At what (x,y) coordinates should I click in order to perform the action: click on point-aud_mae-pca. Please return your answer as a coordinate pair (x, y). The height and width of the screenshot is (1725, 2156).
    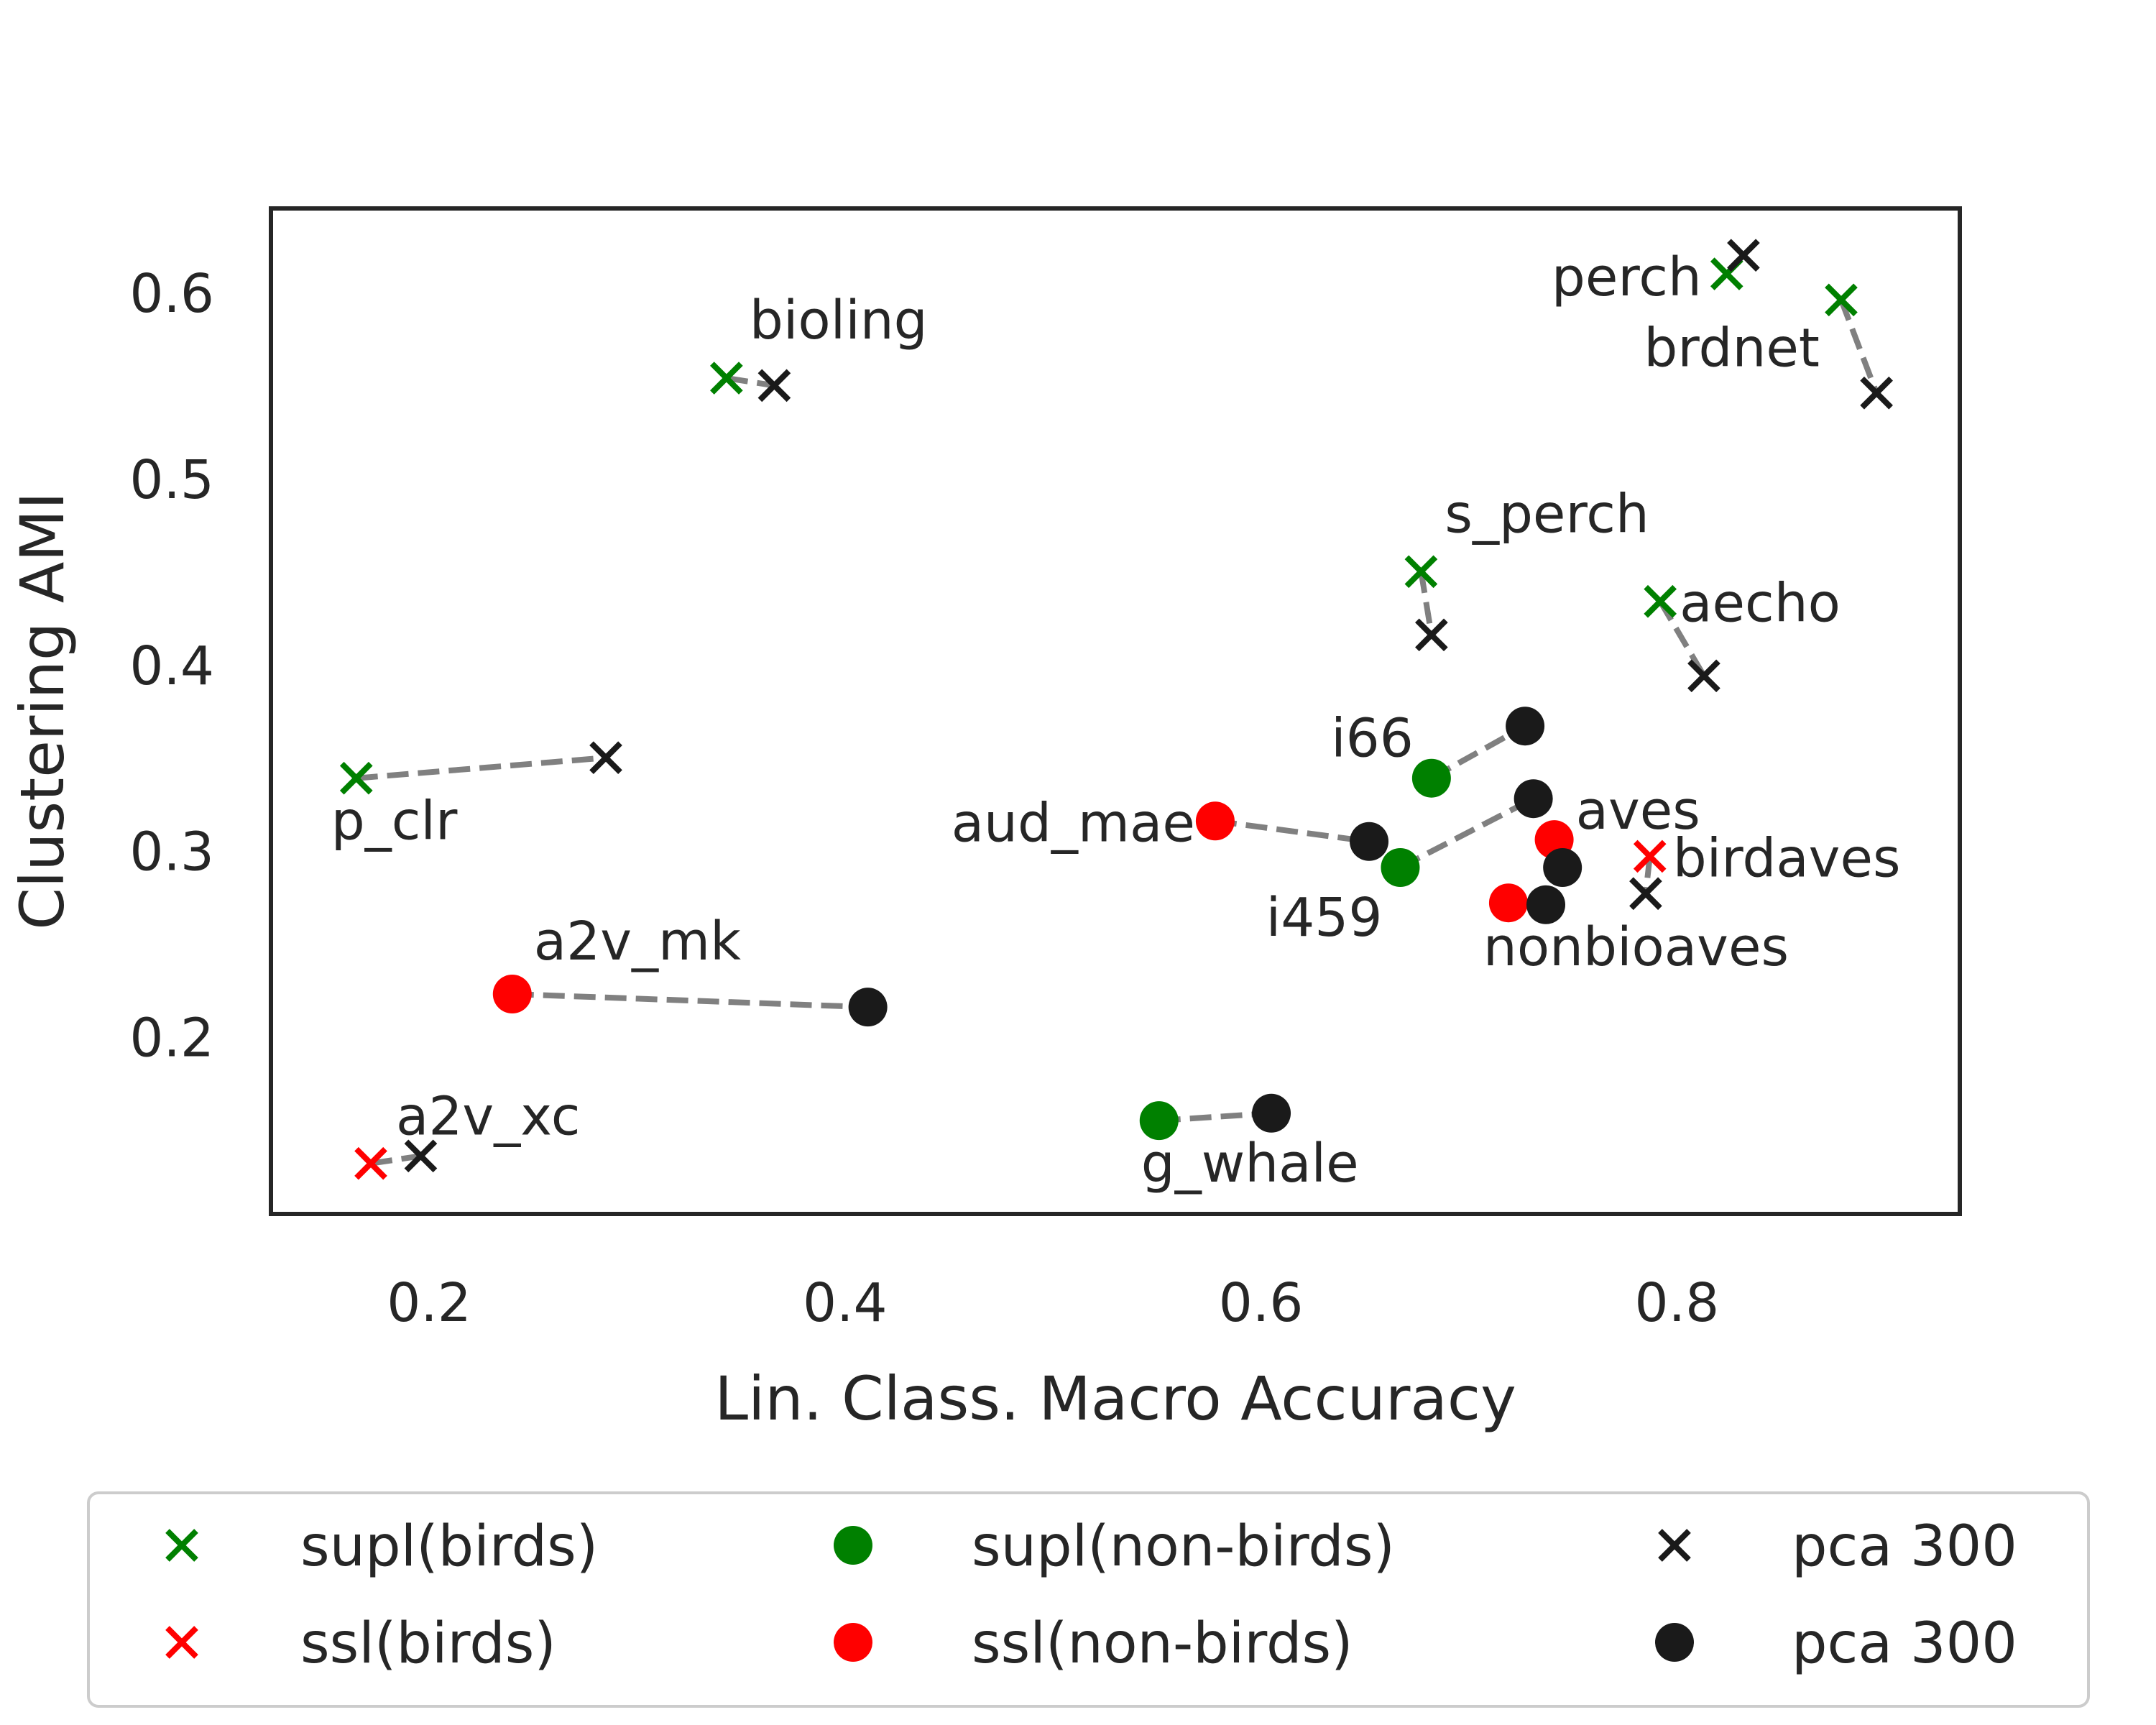
    Looking at the image, I should click on (1369, 841).